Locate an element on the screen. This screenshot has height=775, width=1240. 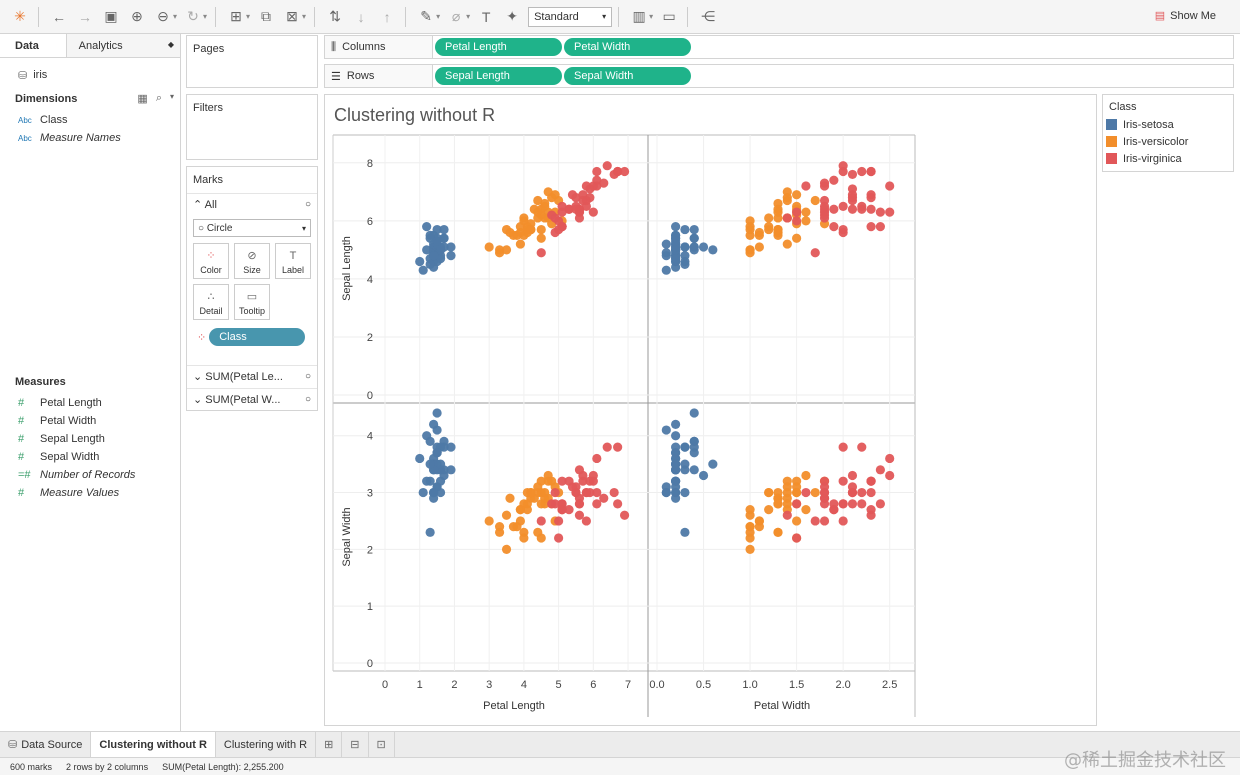
search-icon: ⌕ is located at coordinates (158, 98).